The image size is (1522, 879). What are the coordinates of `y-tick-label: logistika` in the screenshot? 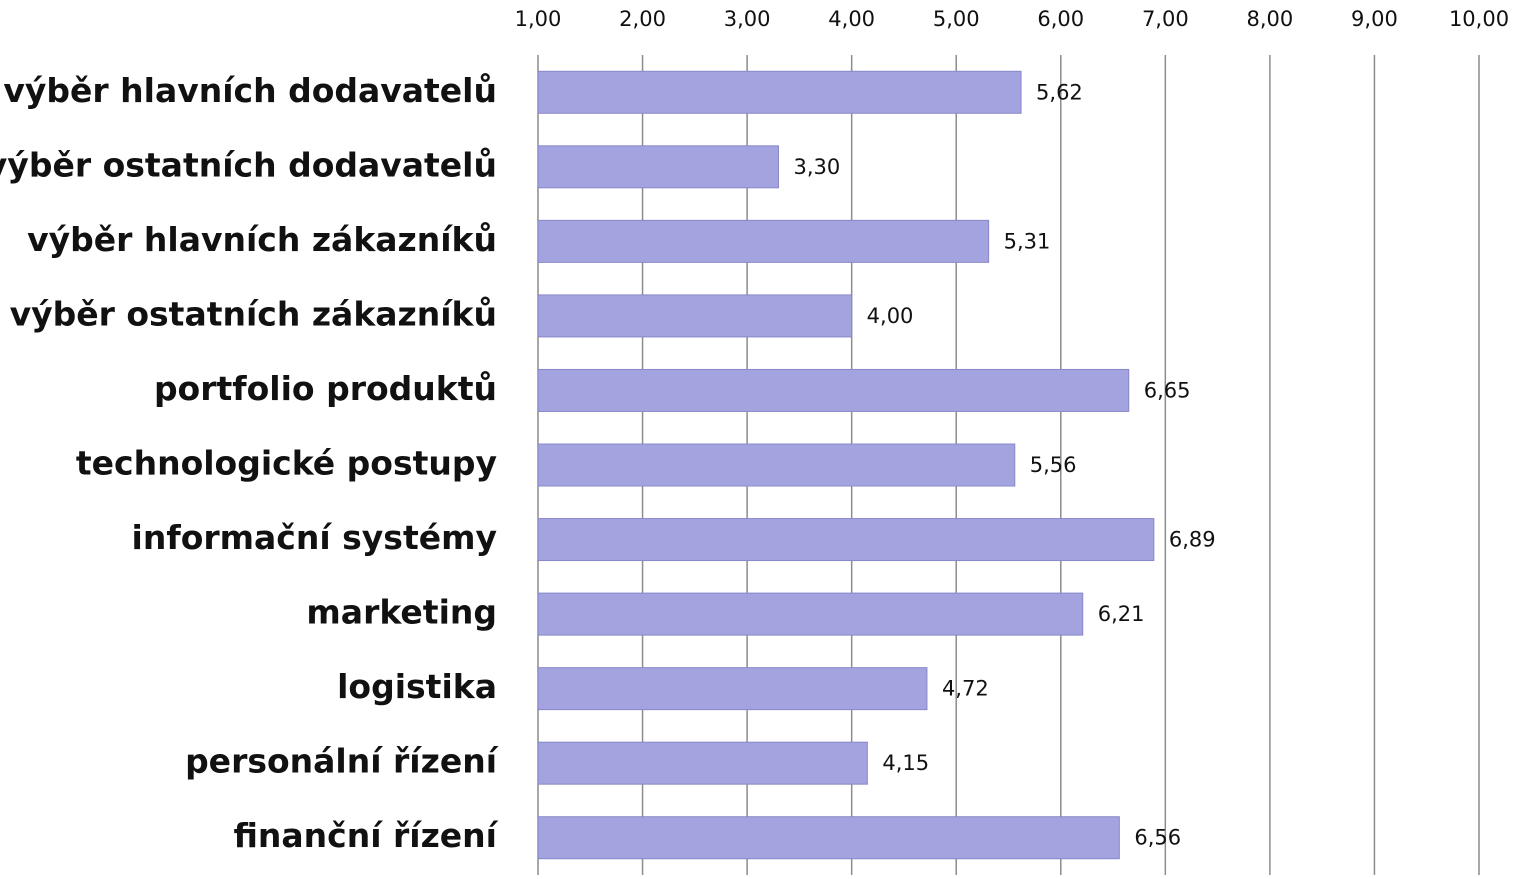 It's located at (417, 686).